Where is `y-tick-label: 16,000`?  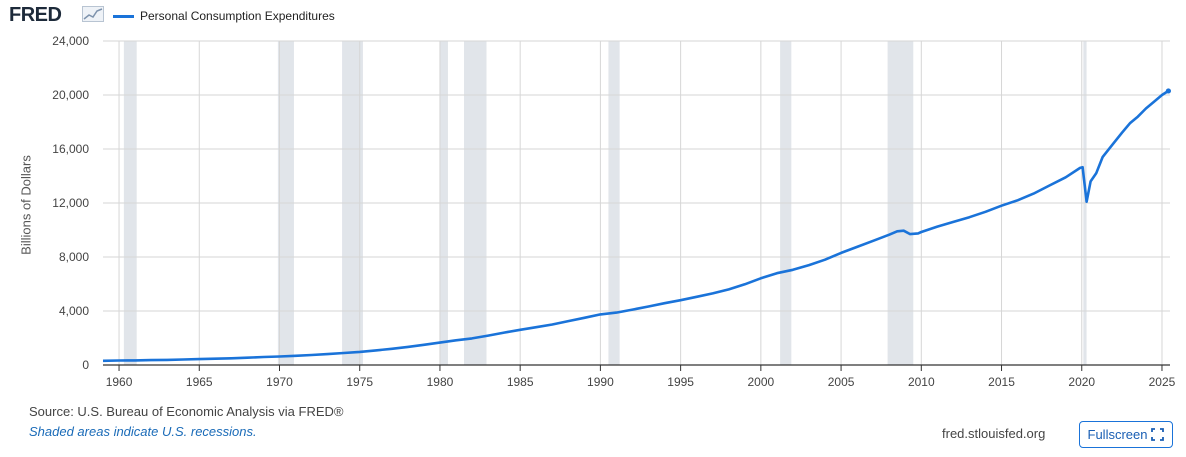
y-tick-label: 16,000 is located at coordinates (70, 149).